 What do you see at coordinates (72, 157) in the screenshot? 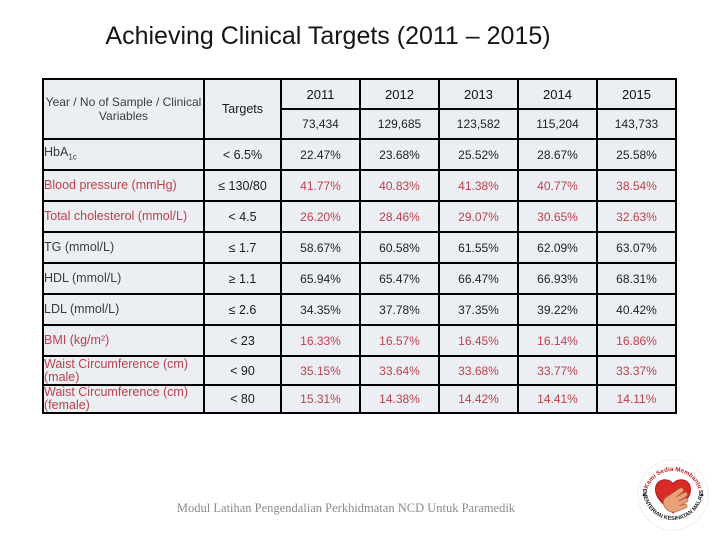
I see `row-label-subscript: 1c` at bounding box center [72, 157].